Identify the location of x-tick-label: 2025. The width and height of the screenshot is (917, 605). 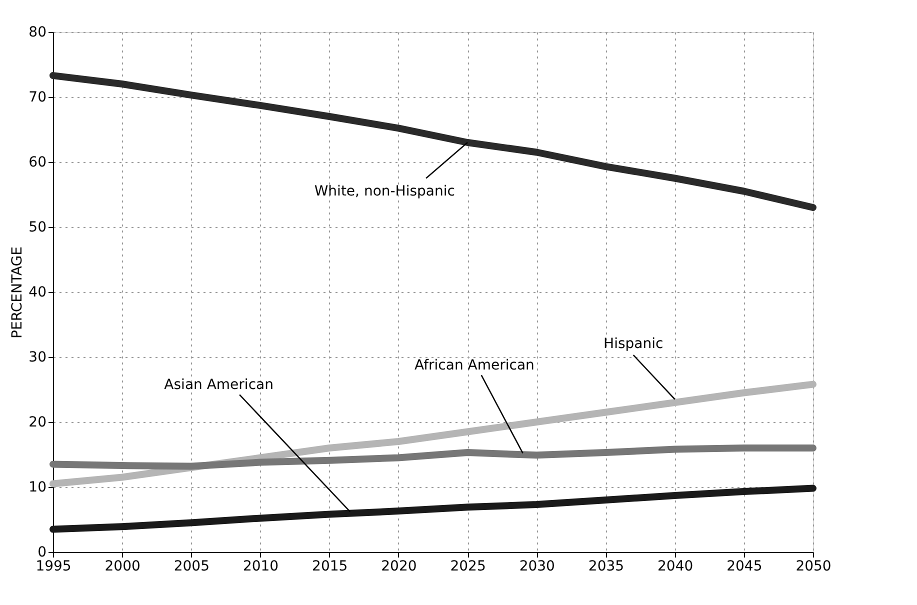
(468, 566).